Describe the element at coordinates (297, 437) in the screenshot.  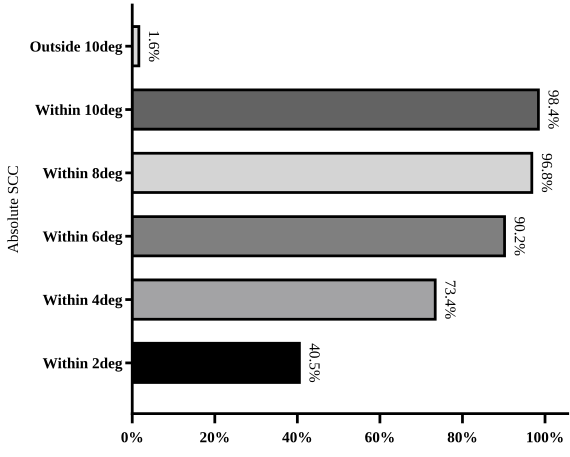
I see `x-tick-label: 40%` at that location.